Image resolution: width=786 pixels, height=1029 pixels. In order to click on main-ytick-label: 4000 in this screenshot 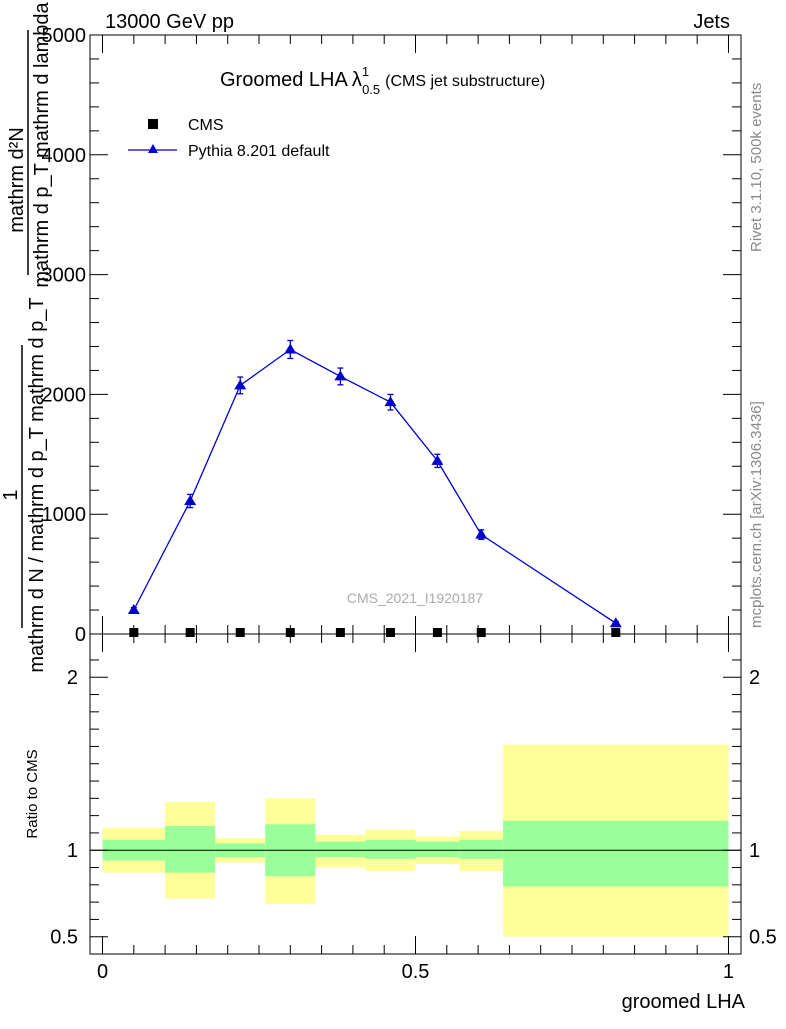, I will do `click(64, 156)`.